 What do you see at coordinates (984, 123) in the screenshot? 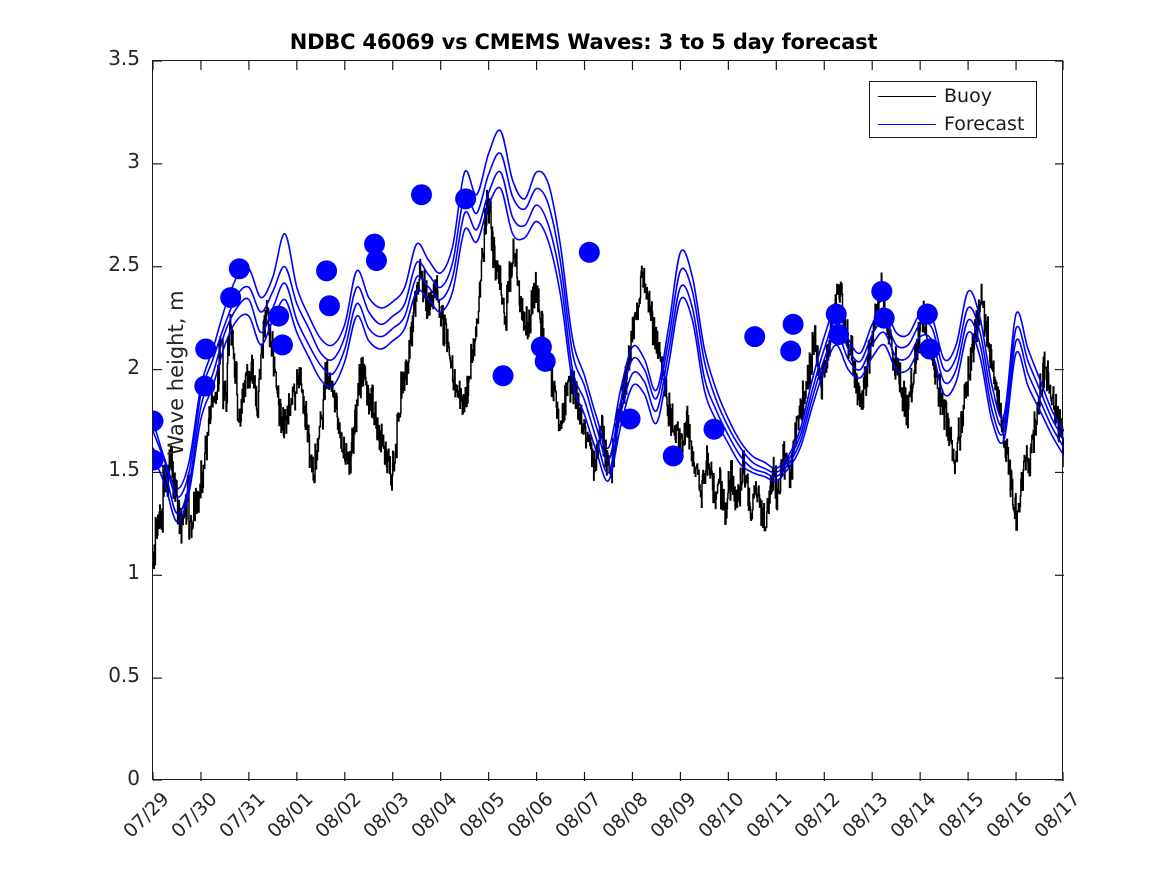
I see `legend-label-forecast: Forecast` at bounding box center [984, 123].